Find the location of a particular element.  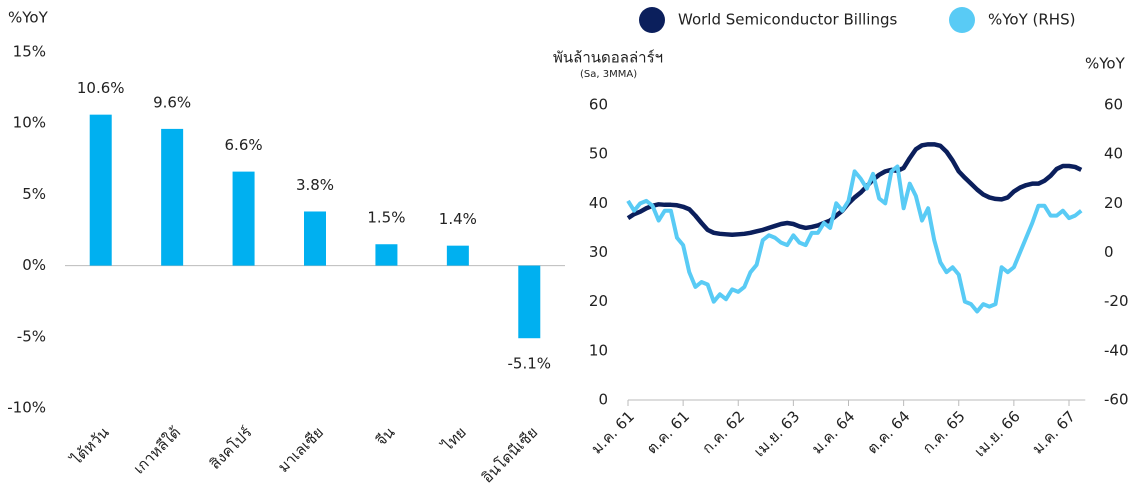

right-y-label: พันล้านดอลล่าร์ฯ is located at coordinates (608, 58).